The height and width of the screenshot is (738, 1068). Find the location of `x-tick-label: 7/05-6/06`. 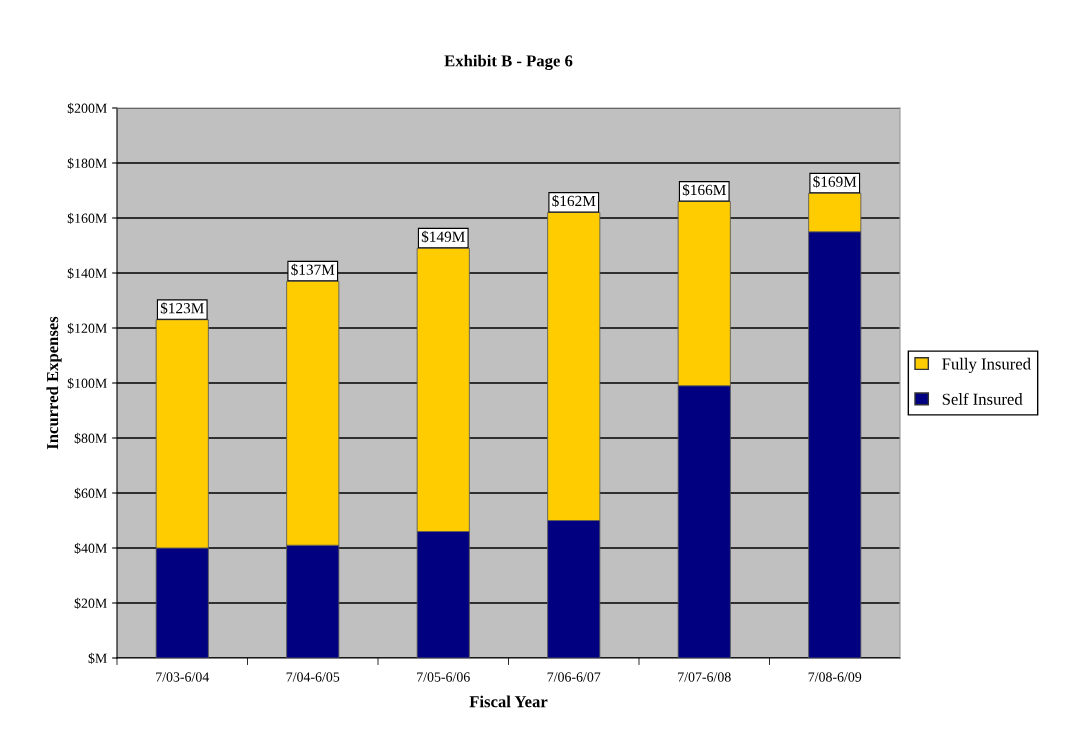

x-tick-label: 7/05-6/06 is located at coordinates (443, 677).